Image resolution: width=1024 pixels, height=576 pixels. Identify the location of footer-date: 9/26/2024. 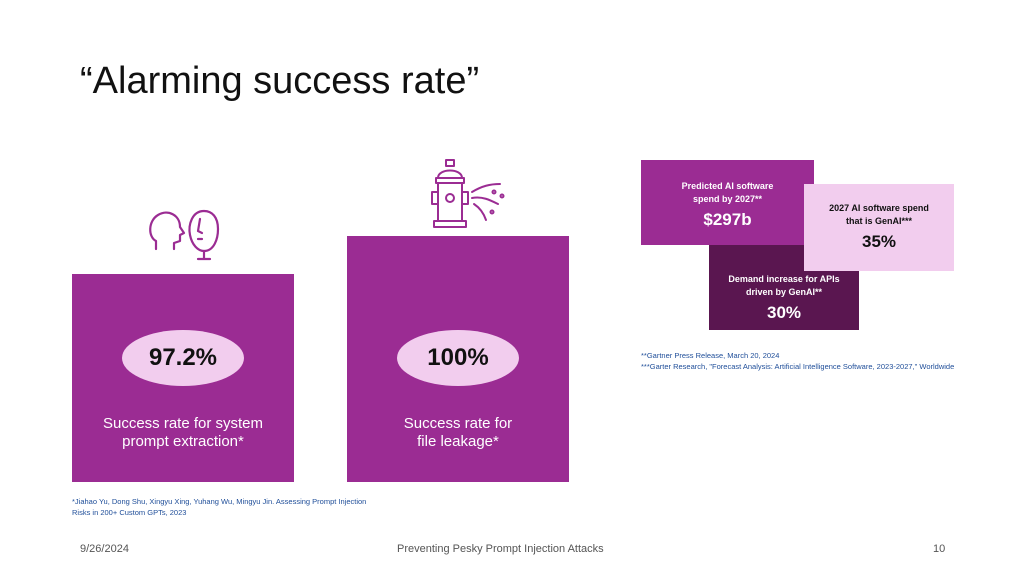
(104, 549).